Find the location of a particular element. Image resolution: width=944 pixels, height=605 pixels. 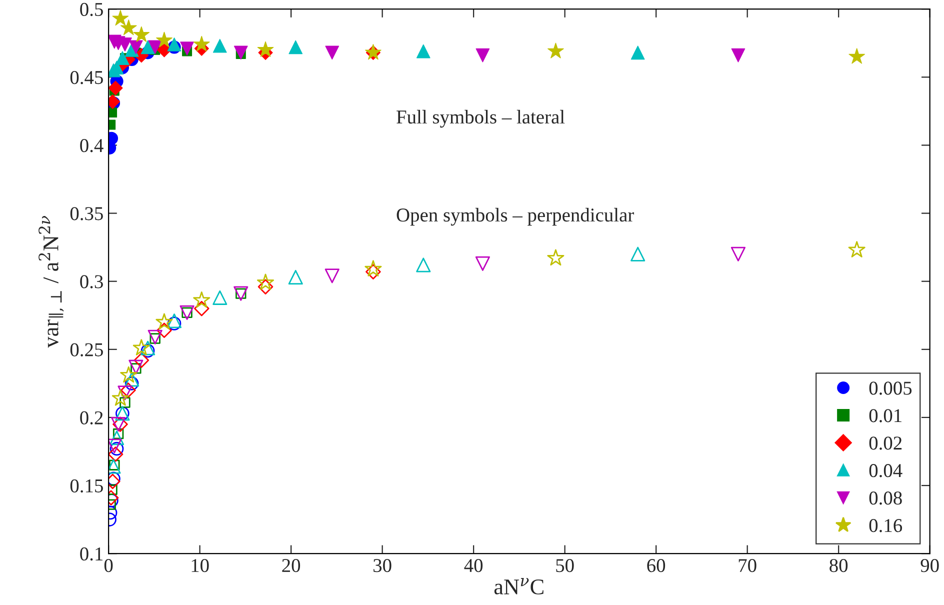

x-tick-label: 50 is located at coordinates (565, 565).